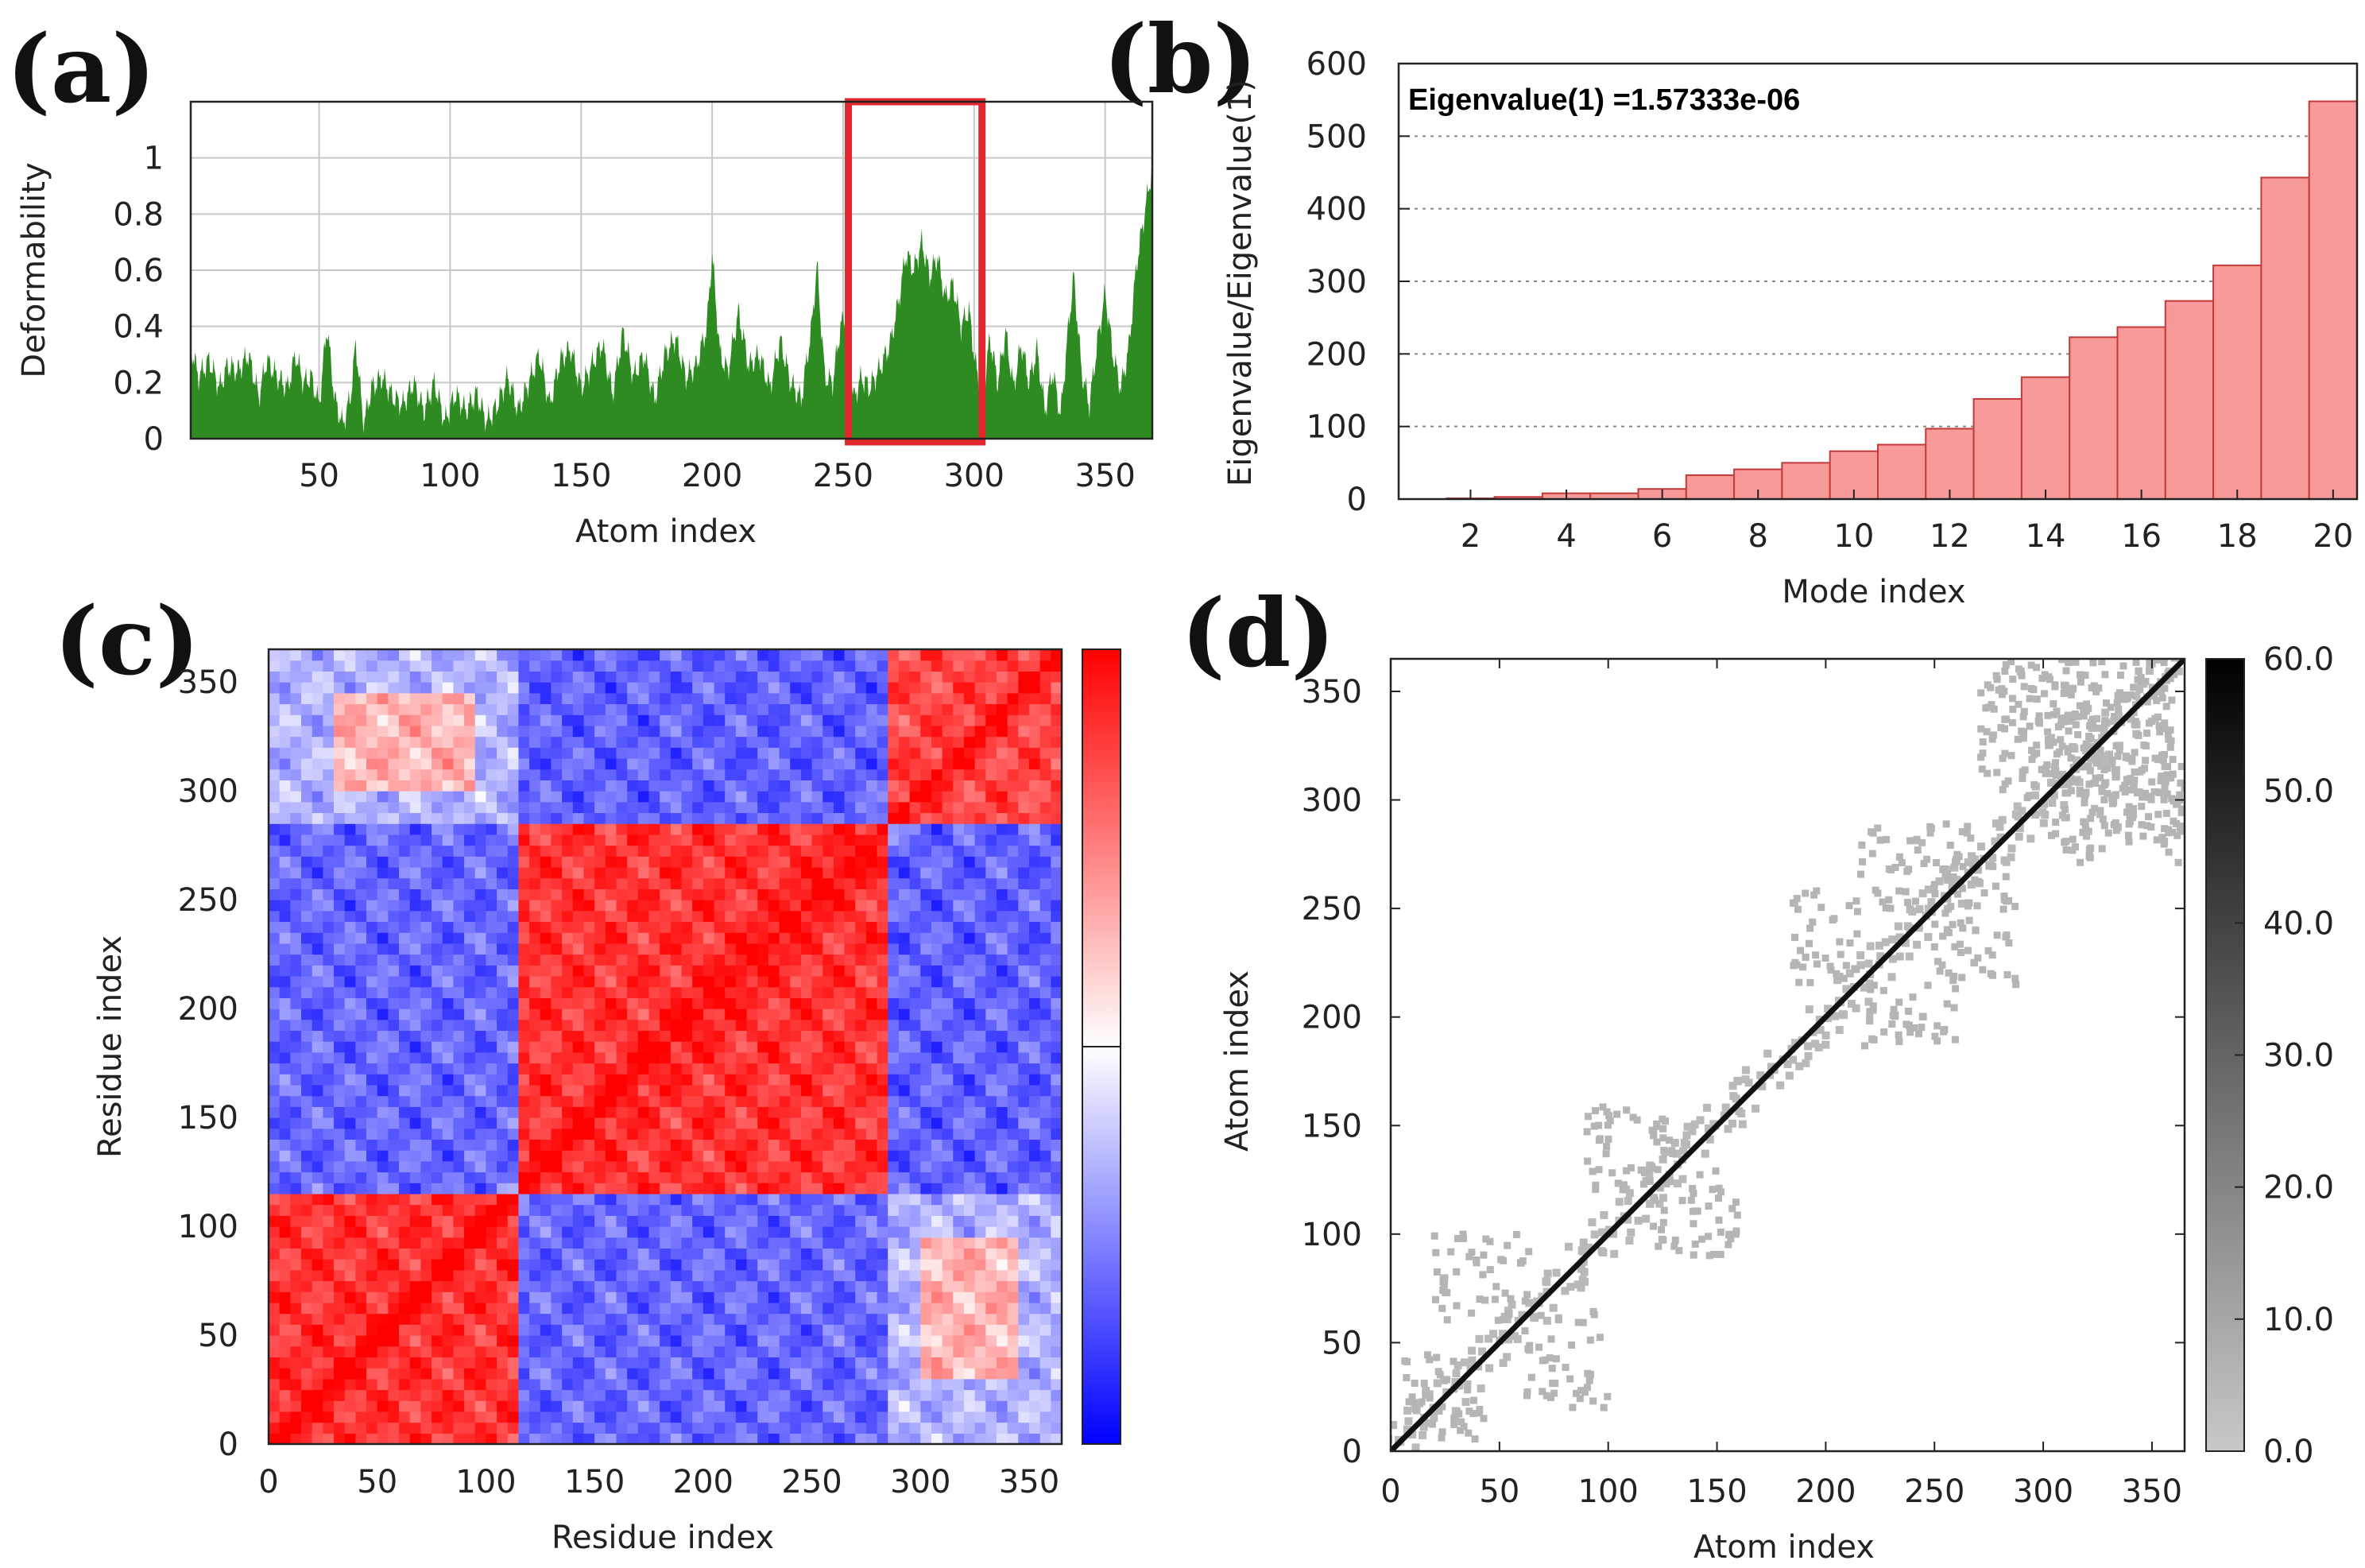 This screenshot has height=1568, width=2365. What do you see at coordinates (1902, 300) in the screenshot?
I see `bars-b` at bounding box center [1902, 300].